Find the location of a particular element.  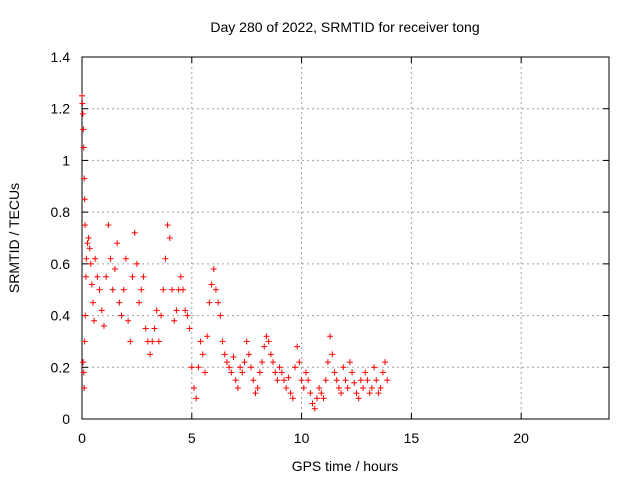

y-axis-label: SRMTID / TECUs is located at coordinates (14, 238).